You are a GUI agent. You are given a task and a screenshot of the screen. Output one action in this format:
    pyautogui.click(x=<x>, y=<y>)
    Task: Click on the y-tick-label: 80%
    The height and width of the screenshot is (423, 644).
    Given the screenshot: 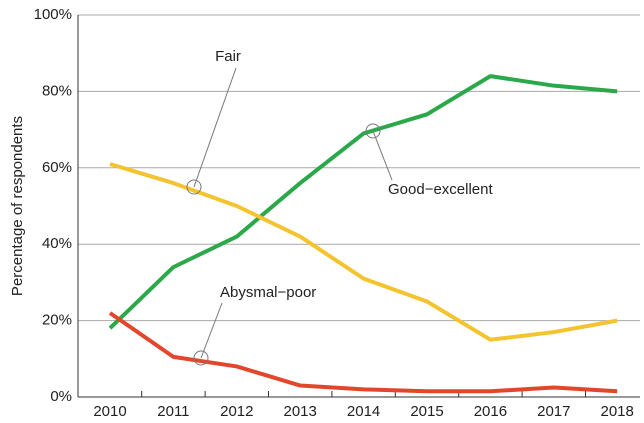 What is the action you would take?
    pyautogui.click(x=57, y=90)
    